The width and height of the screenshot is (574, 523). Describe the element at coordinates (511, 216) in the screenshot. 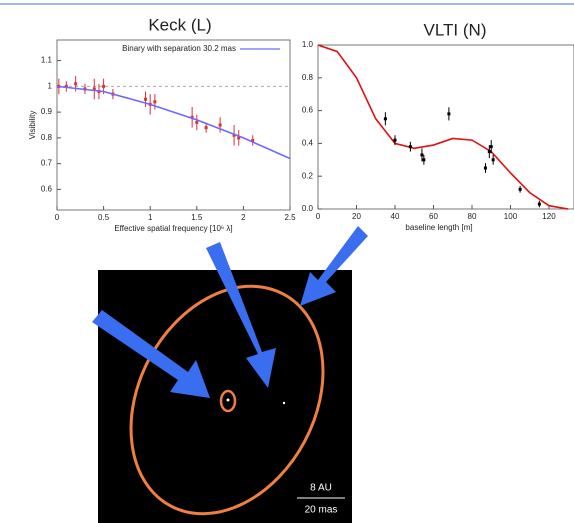

I see `x-tick-label: 100` at that location.